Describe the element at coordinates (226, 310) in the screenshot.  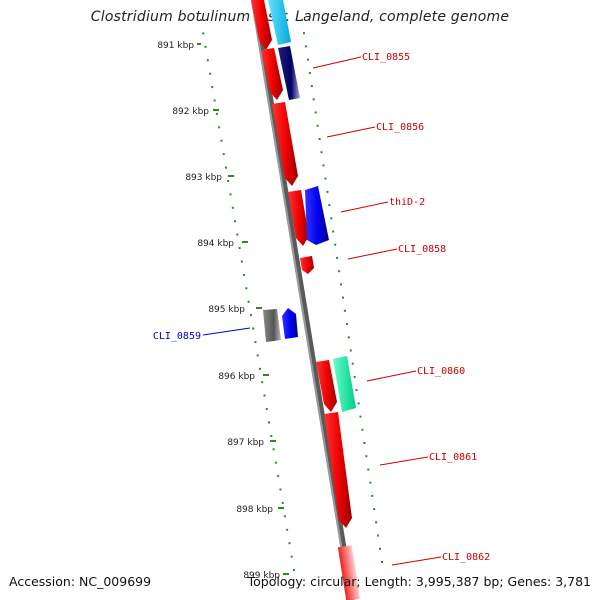
I see `tick-label-895: 895 kbp` at that location.